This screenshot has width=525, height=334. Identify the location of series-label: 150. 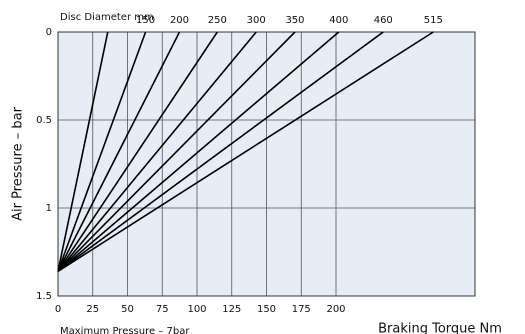
(145, 20).